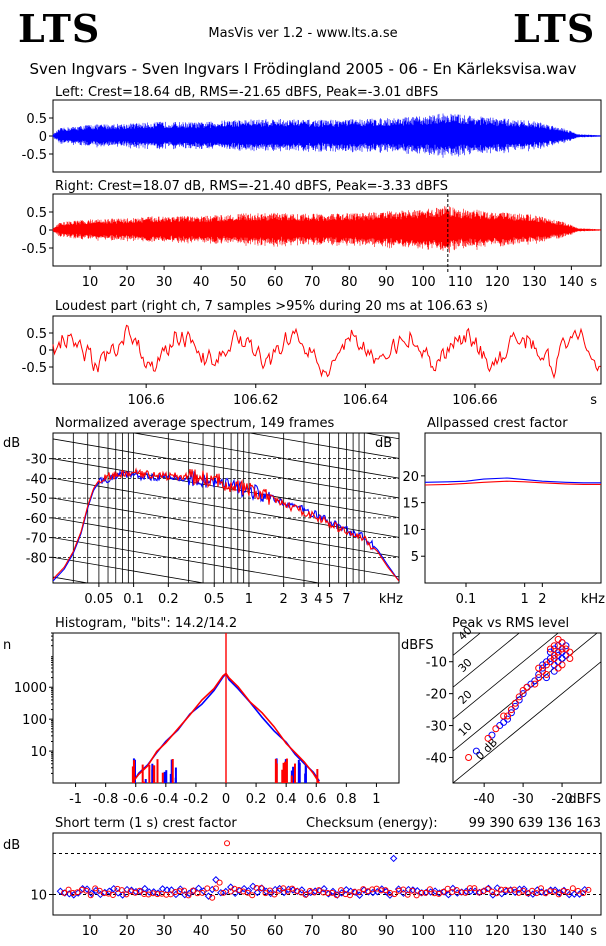 This screenshot has height=946, width=606. What do you see at coordinates (415, 557) in the screenshot?
I see `y-tick-label: 5` at bounding box center [415, 557].